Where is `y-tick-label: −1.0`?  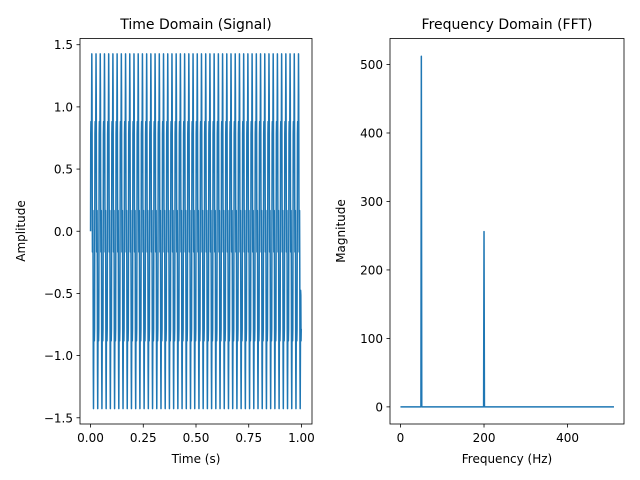
y-tick-label: −1.0 is located at coordinates (58, 356).